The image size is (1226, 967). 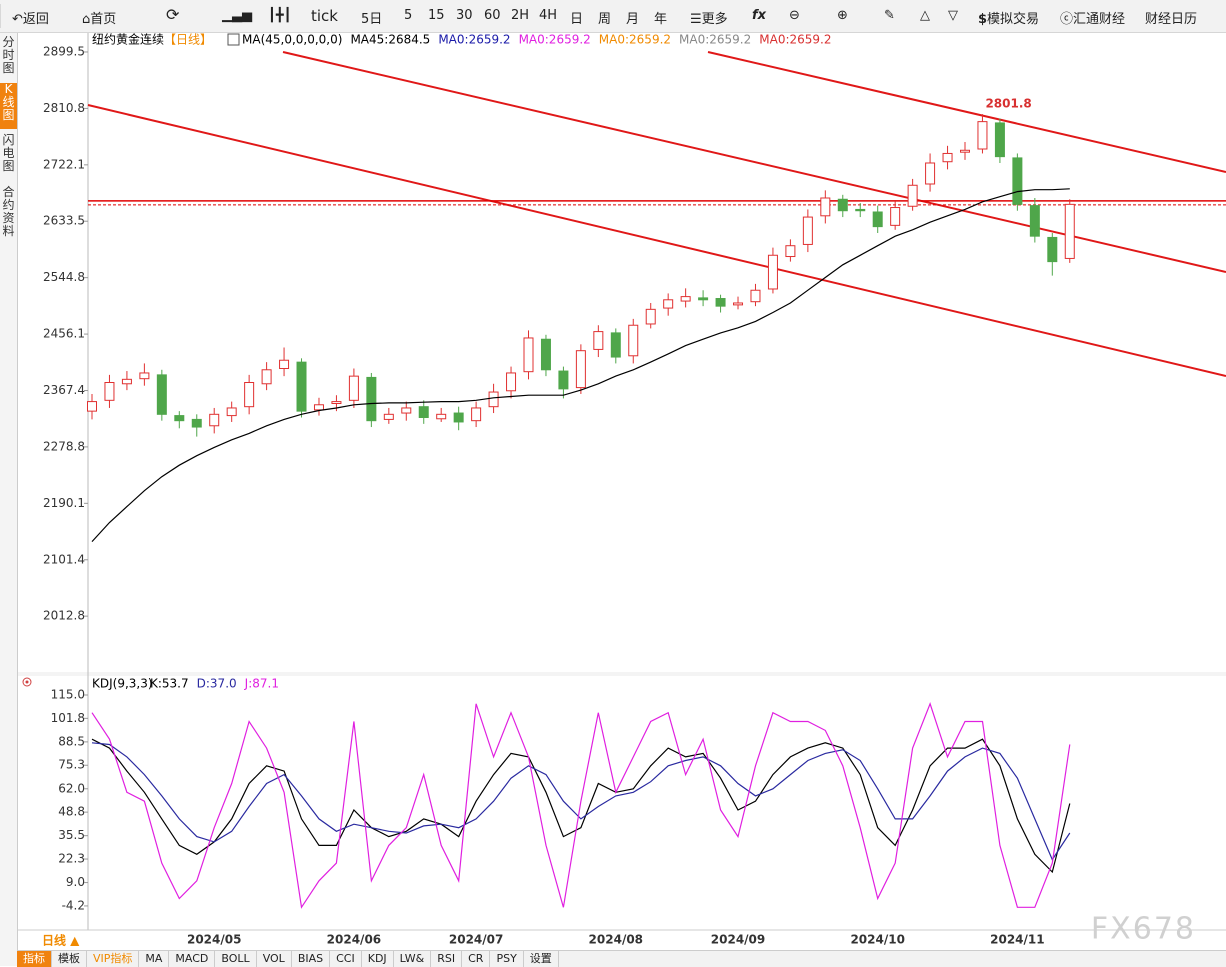 What do you see at coordinates (169, 684) in the screenshot?
I see `legend-entry: K:53.7` at bounding box center [169, 684].